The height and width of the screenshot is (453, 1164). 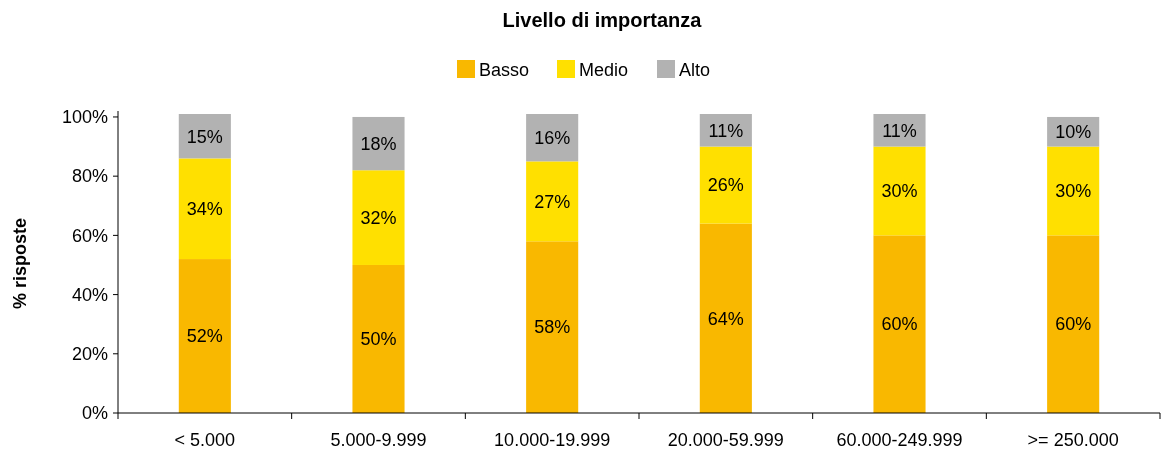 I want to click on data-label: 16%, so click(x=552, y=137).